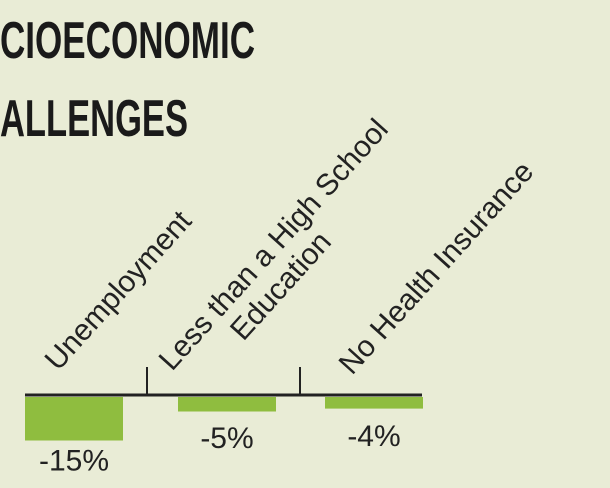 The width and height of the screenshot is (610, 488). Describe the element at coordinates (94, 119) in the screenshot. I see `chart-title: ALLENGES` at that location.